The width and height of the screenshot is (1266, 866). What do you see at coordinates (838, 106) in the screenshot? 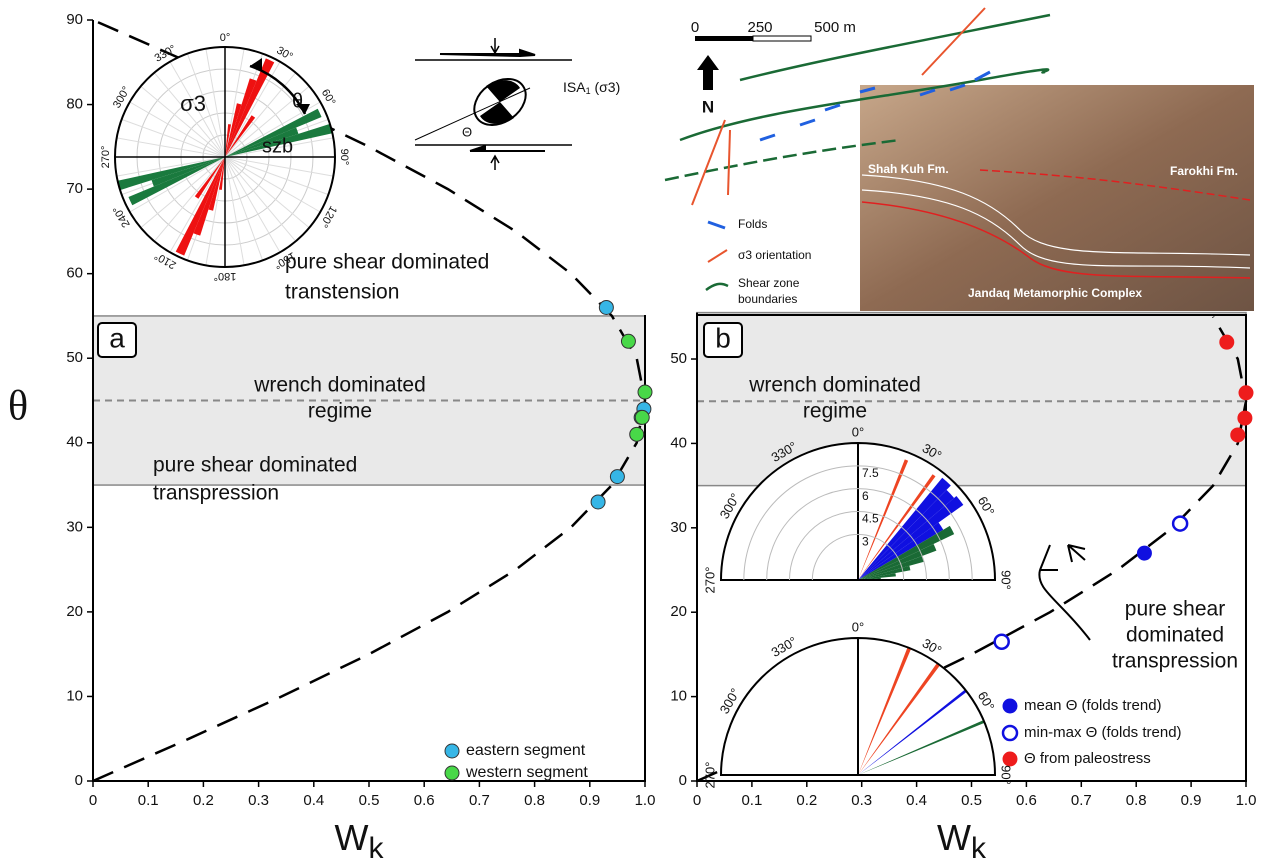
I see `sigma3-arrow` at bounding box center [838, 106].